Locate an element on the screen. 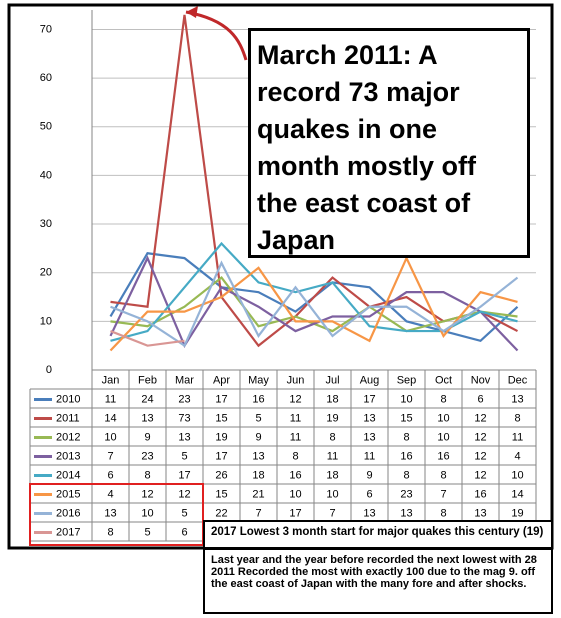 This screenshot has height=618, width=561. table-value: 26 is located at coordinates (221, 475).